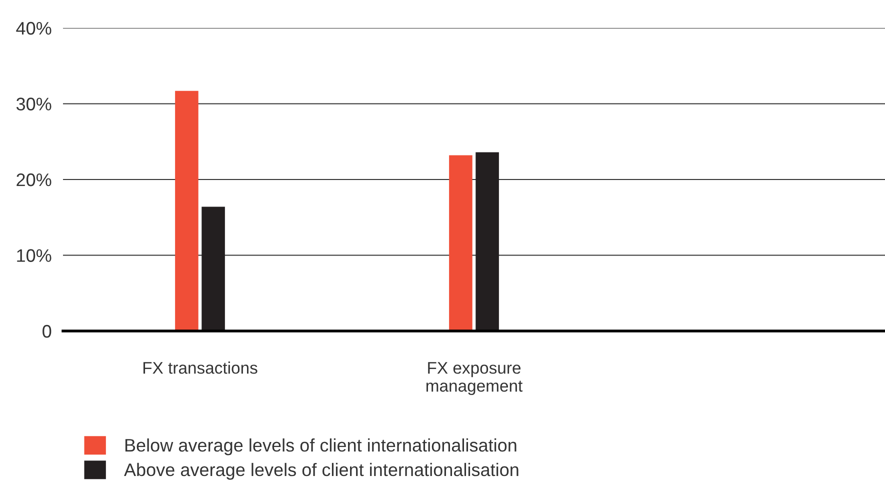 The height and width of the screenshot is (496, 885). What do you see at coordinates (47, 331) in the screenshot?
I see `y-tick-label: 0` at bounding box center [47, 331].